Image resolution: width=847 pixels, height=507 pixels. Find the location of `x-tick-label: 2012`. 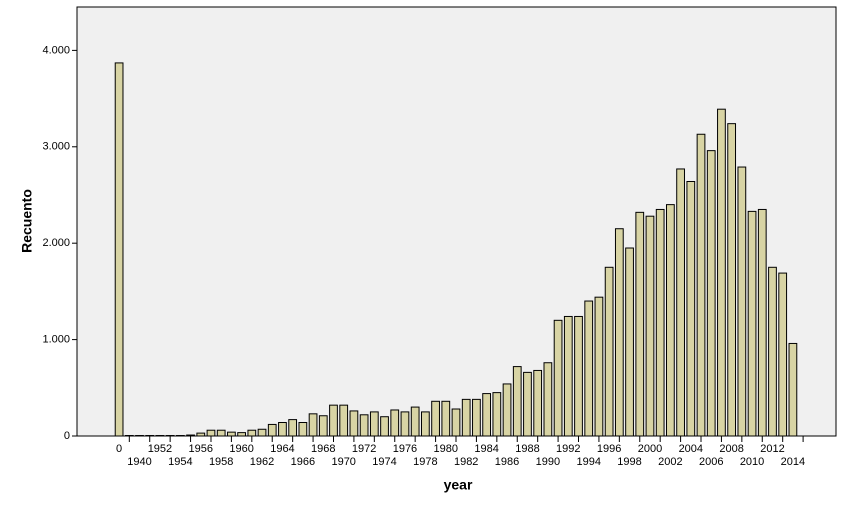

x-tick-label: 2012 is located at coordinates (772, 449).